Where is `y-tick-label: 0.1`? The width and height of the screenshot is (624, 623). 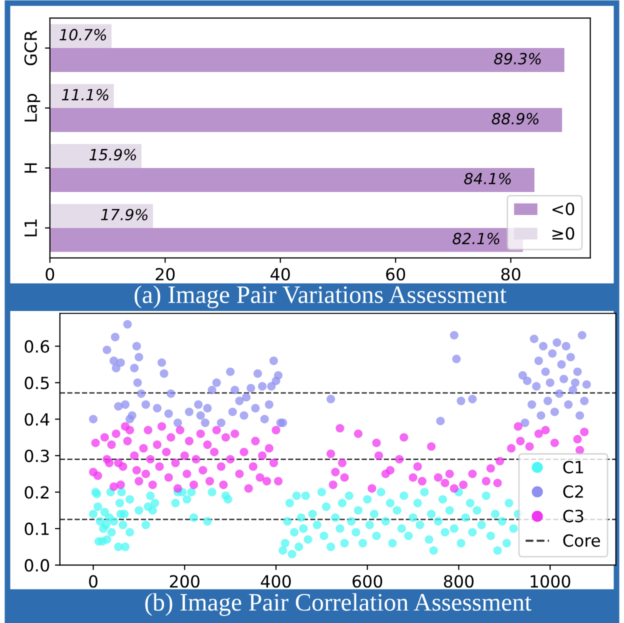
y-tick-label: 0.1 is located at coordinates (36, 529).